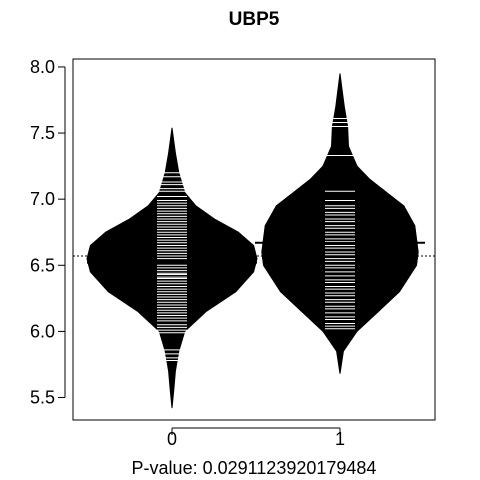 The image size is (480, 480). What do you see at coordinates (254, 19) in the screenshot?
I see `chart-title: UBP5` at bounding box center [254, 19].